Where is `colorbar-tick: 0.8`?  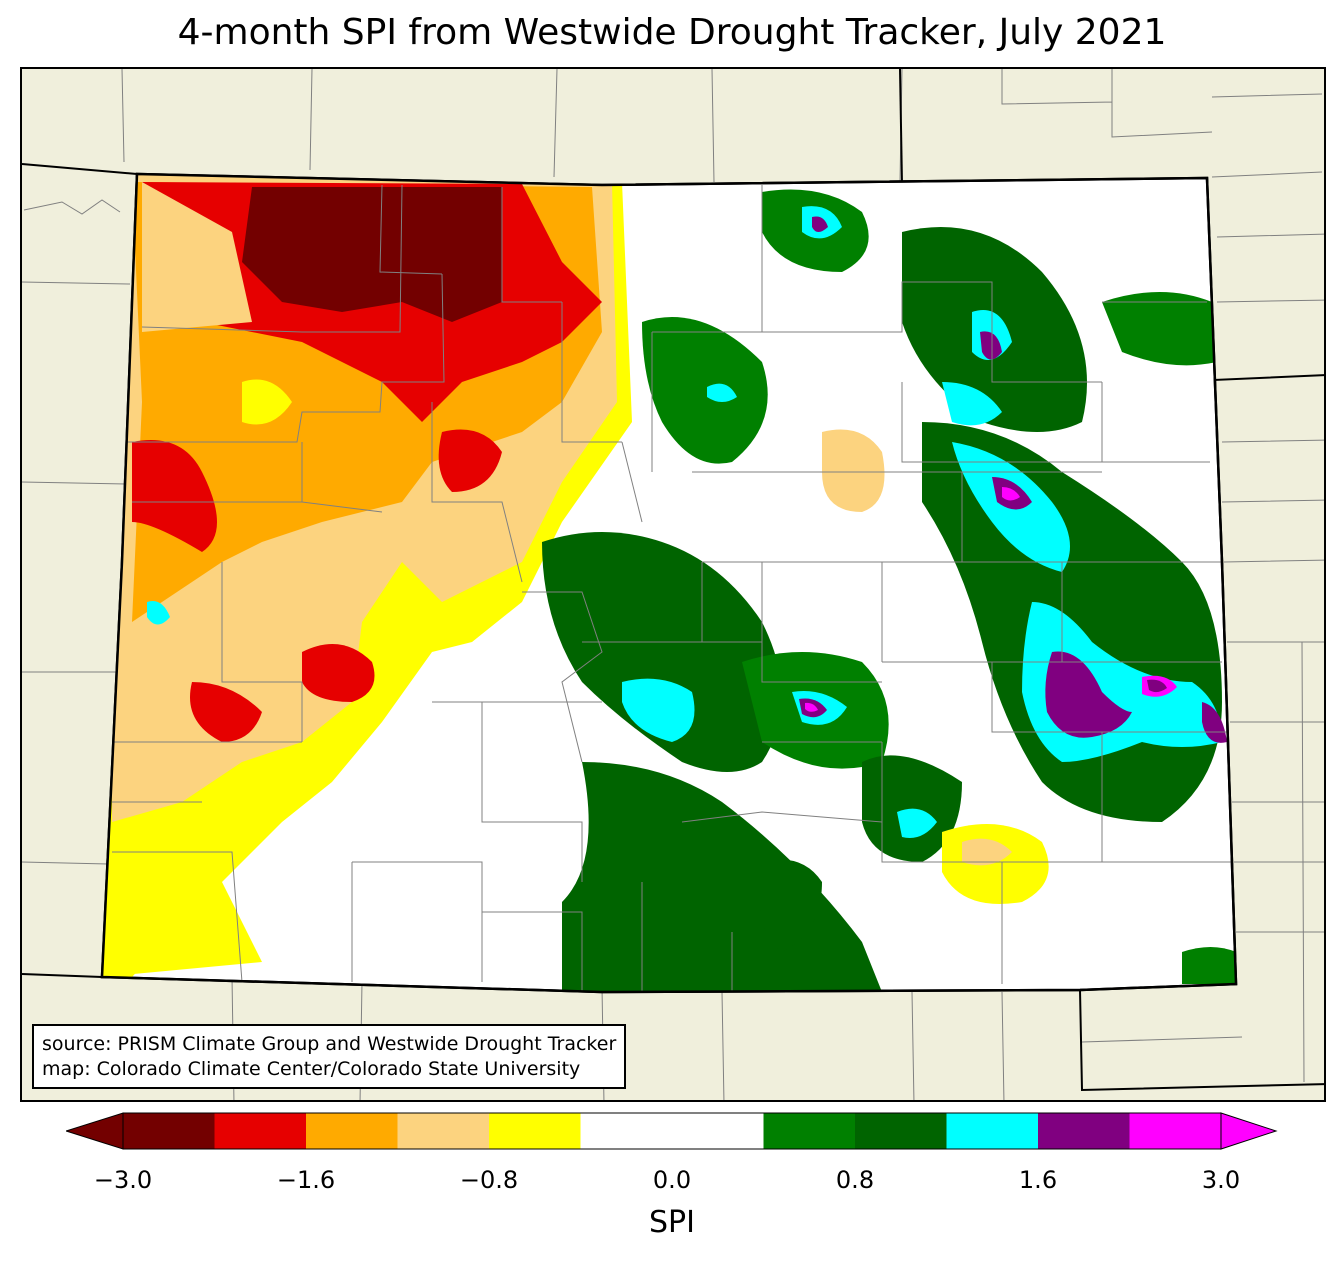
colorbar-tick: 0.8 is located at coordinates (855, 1180).